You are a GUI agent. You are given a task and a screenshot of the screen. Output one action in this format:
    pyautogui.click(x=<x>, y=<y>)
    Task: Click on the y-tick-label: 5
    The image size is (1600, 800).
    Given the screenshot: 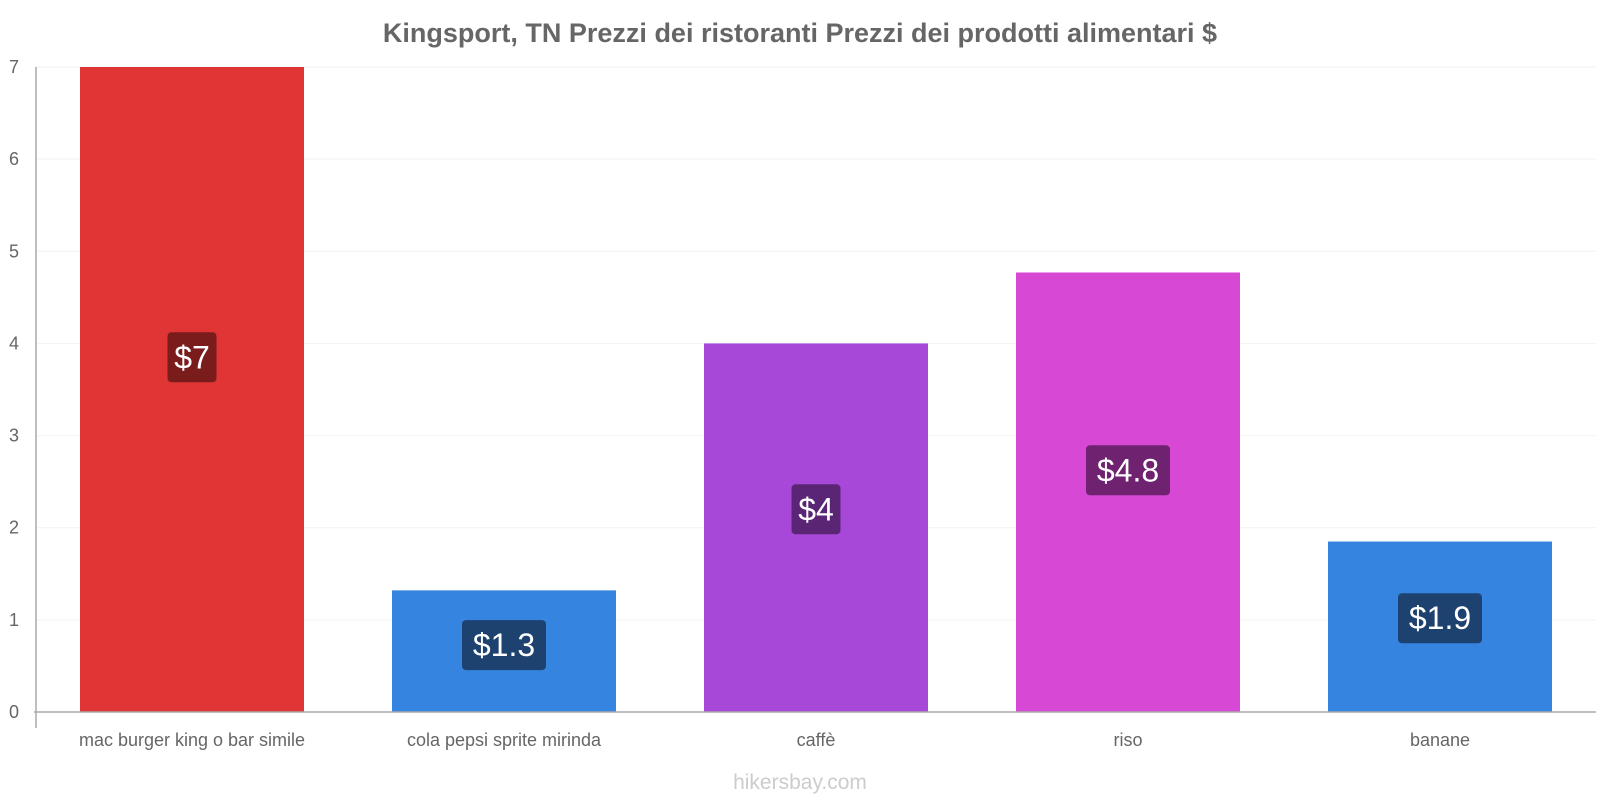 What is the action you would take?
    pyautogui.click(x=14, y=251)
    